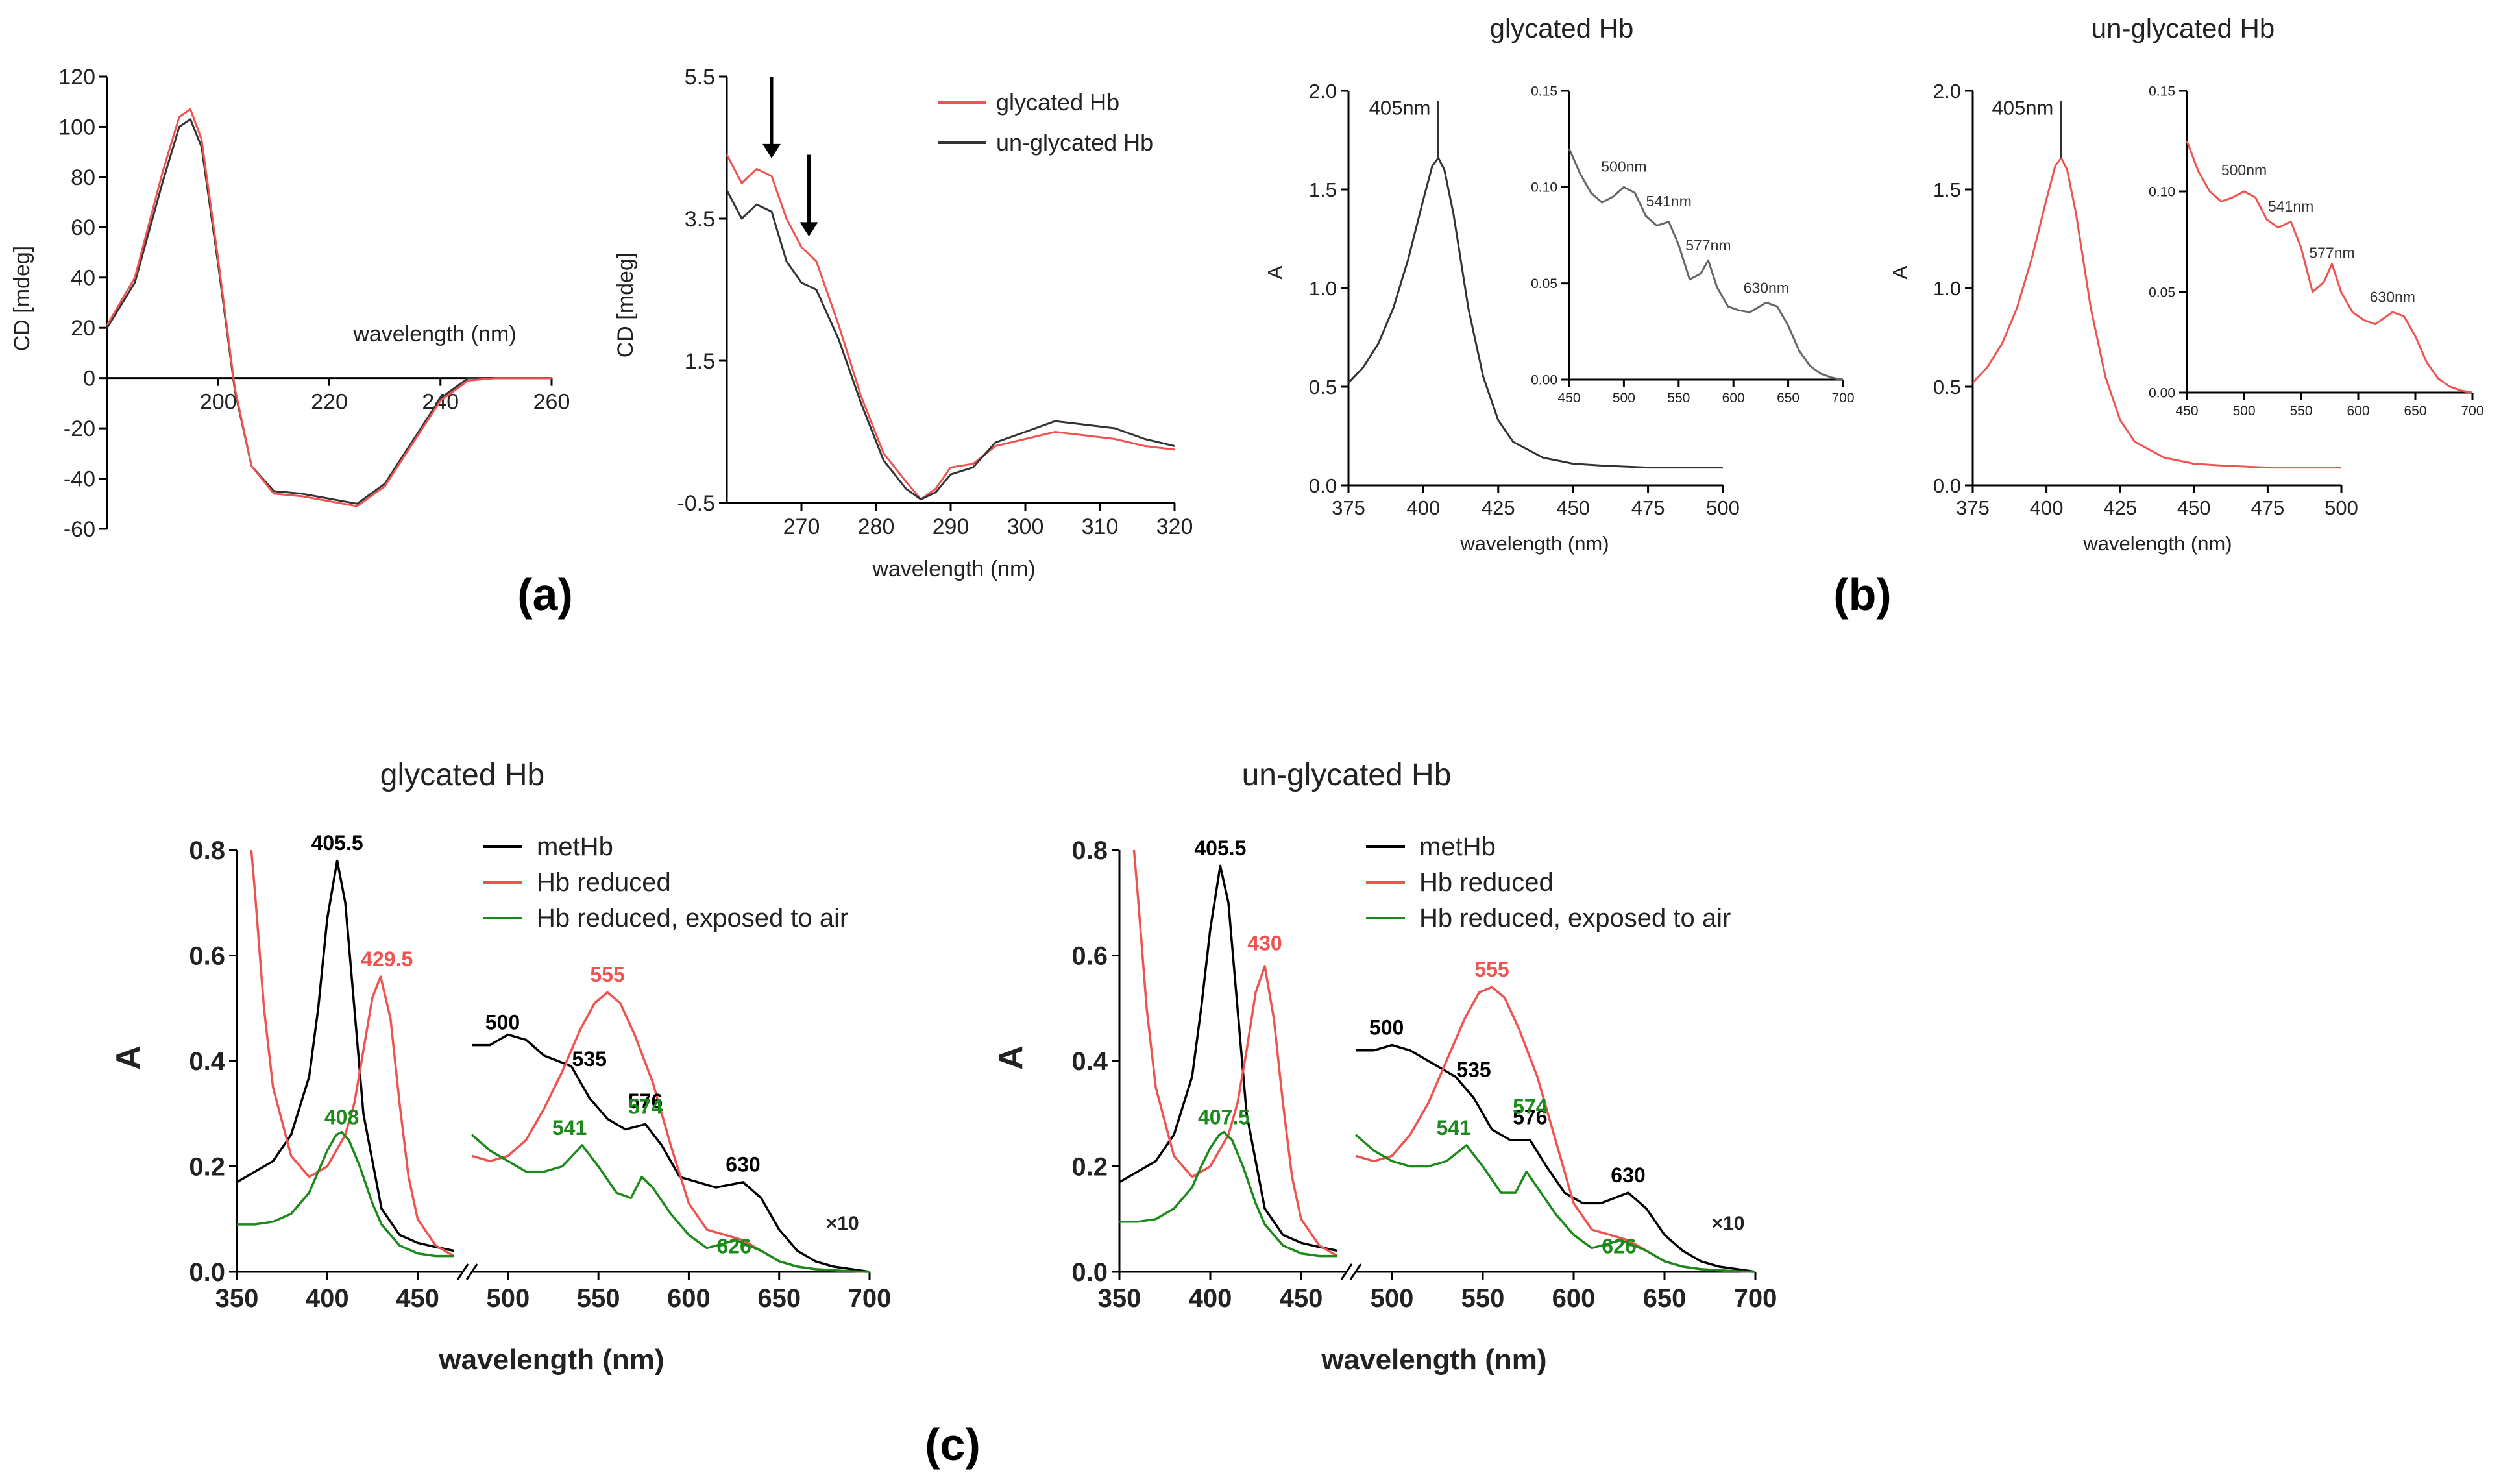 Image resolution: width=2501 pixels, height=1484 pixels. I want to click on inset-background, so click(2320, 251).